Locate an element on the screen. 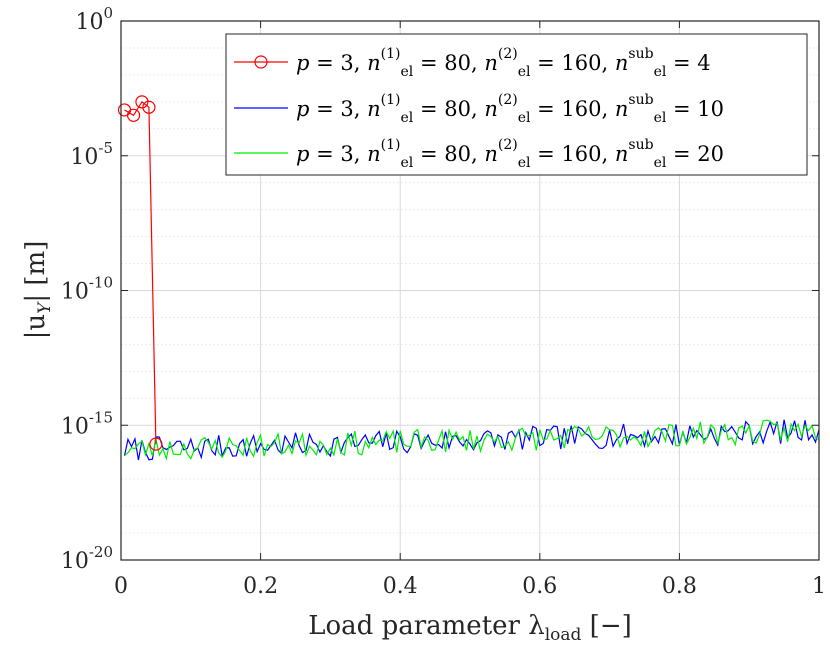 This screenshot has height=652, width=830. x-tick-label: 0.8 is located at coordinates (679, 586).